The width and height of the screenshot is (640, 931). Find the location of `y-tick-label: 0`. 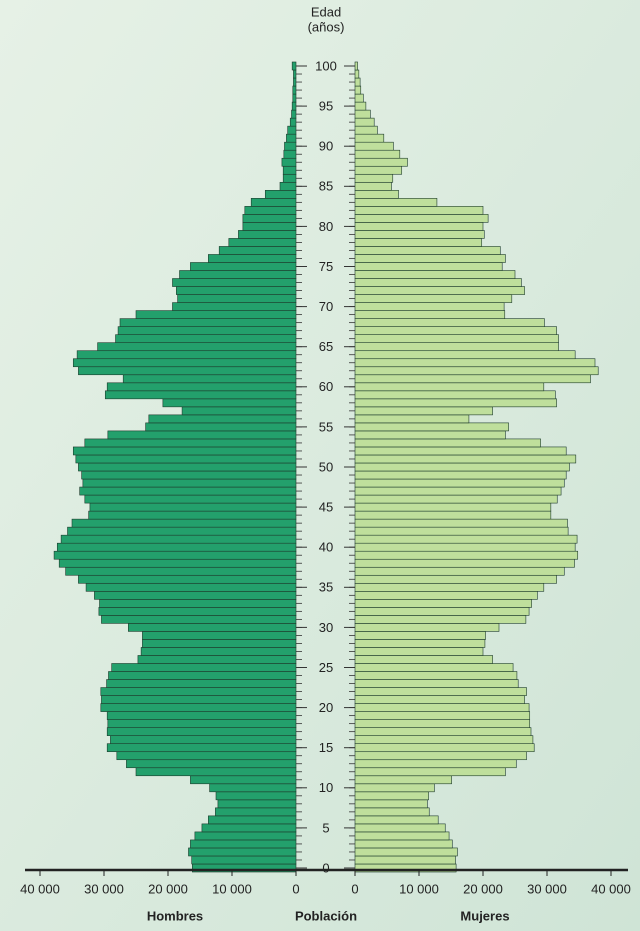

y-tick-label: 0 is located at coordinates (325, 867).